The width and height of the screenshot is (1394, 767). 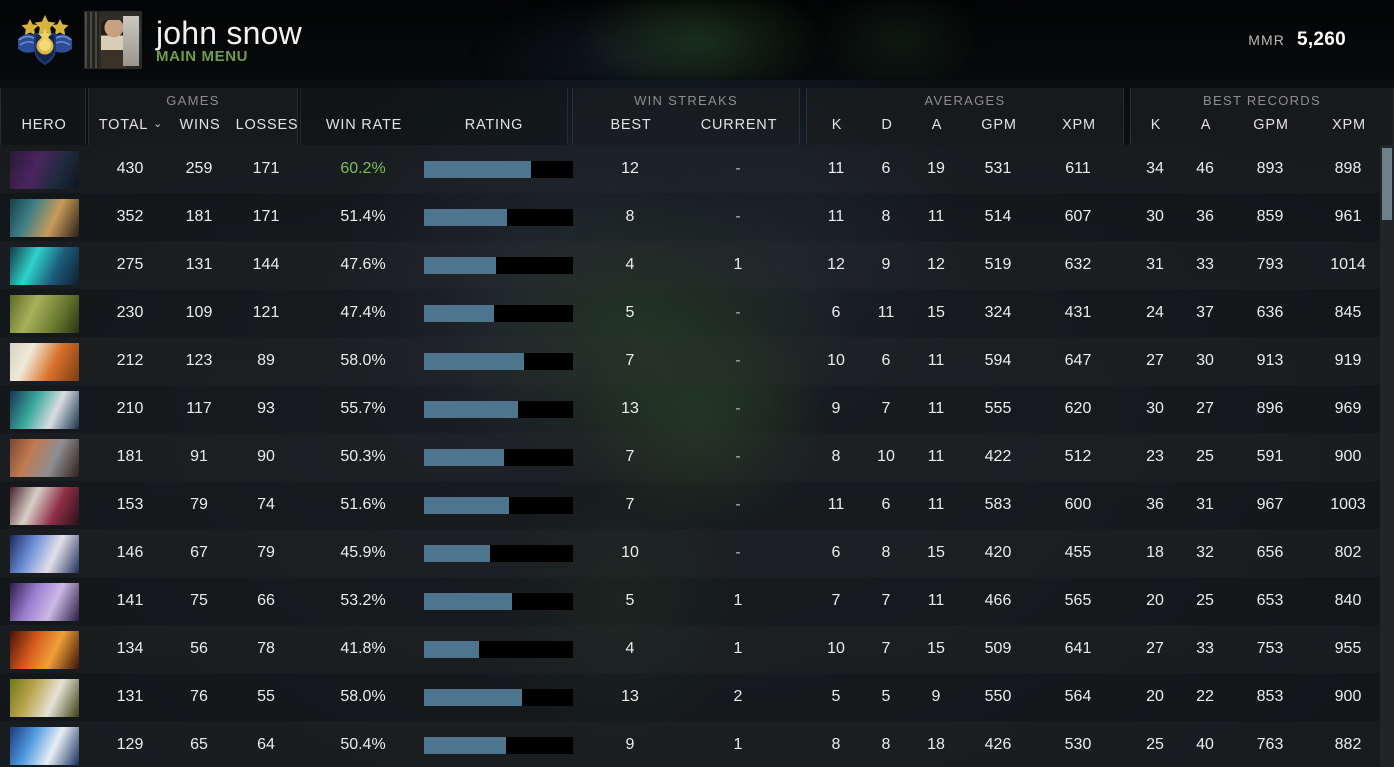 What do you see at coordinates (836, 696) in the screenshot?
I see `cell-avg-k: 5` at bounding box center [836, 696].